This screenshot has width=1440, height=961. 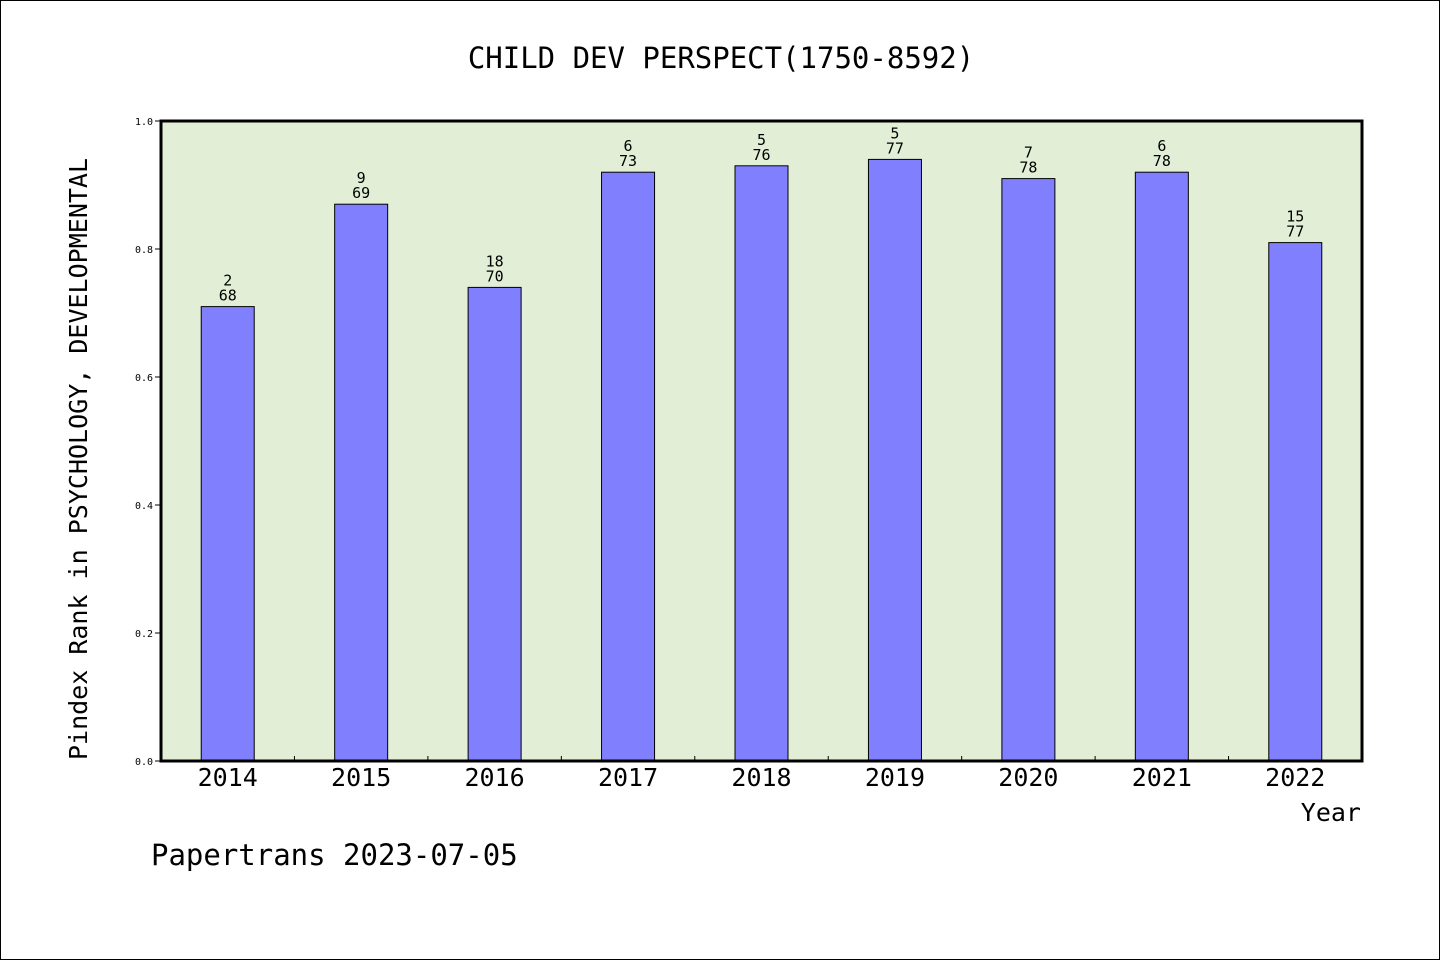 I want to click on x-tick-label-2021: 2021, so click(x=1162, y=777).